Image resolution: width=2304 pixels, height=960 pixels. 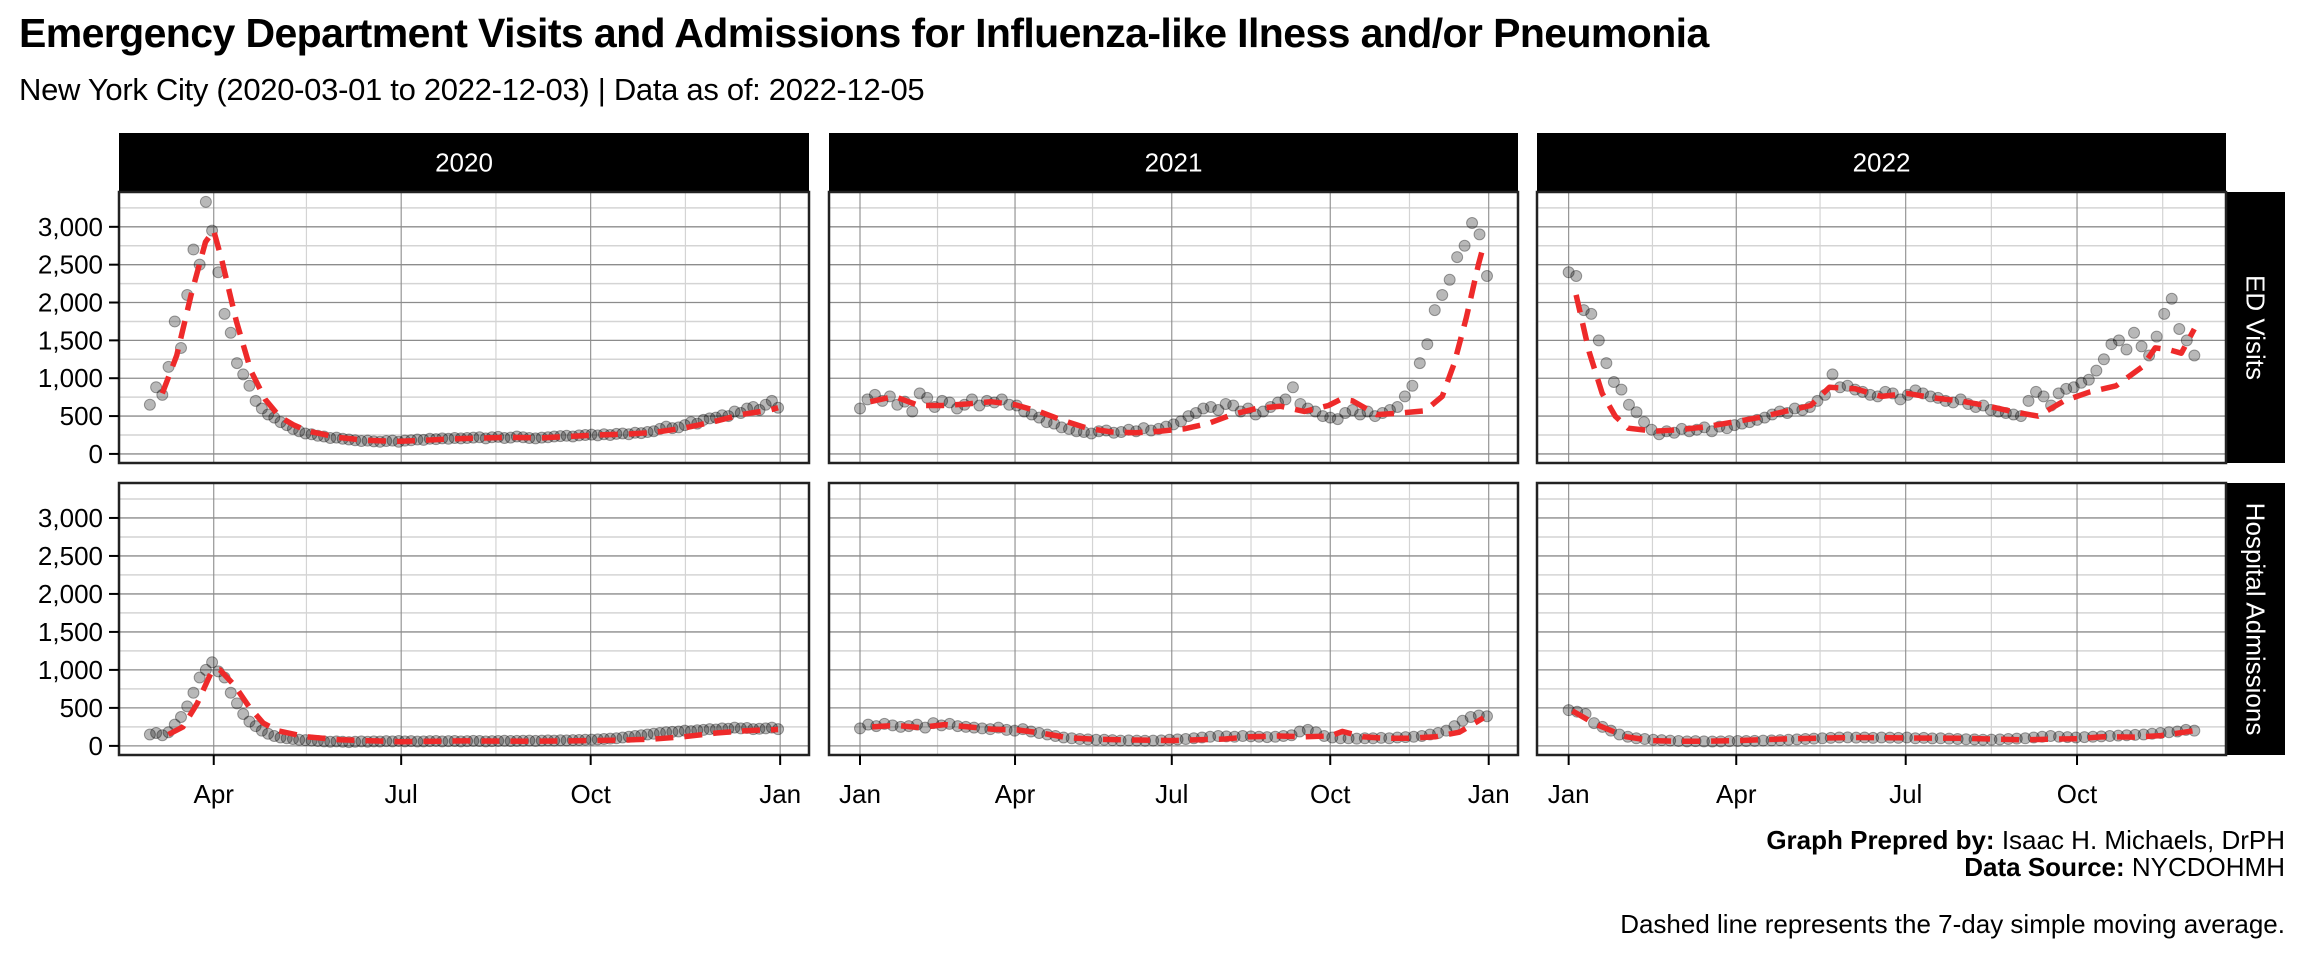 I want to click on caption-data-source: Data Source: NYCDOHMH, so click(x=2124, y=867).